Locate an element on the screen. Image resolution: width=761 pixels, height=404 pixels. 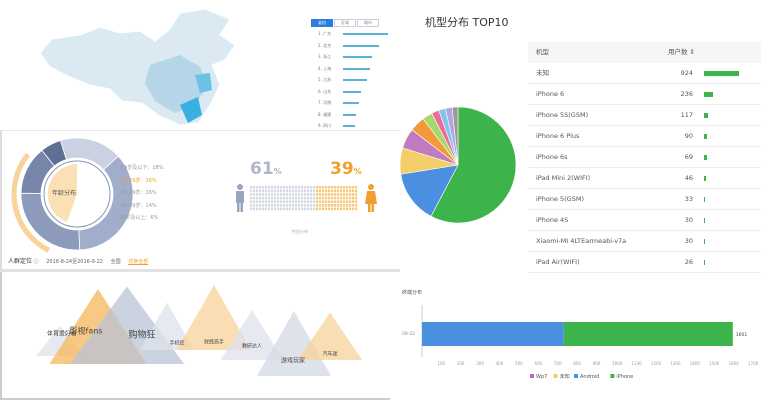
ranking-item: 1. 广东 is located at coordinates (325, 33).